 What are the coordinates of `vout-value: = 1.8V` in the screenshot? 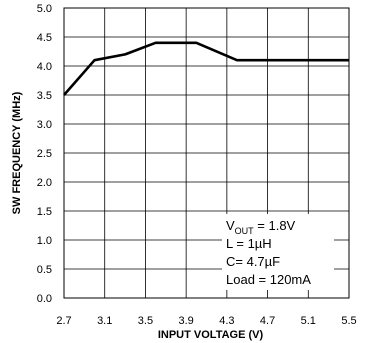 It's located at (275, 225).